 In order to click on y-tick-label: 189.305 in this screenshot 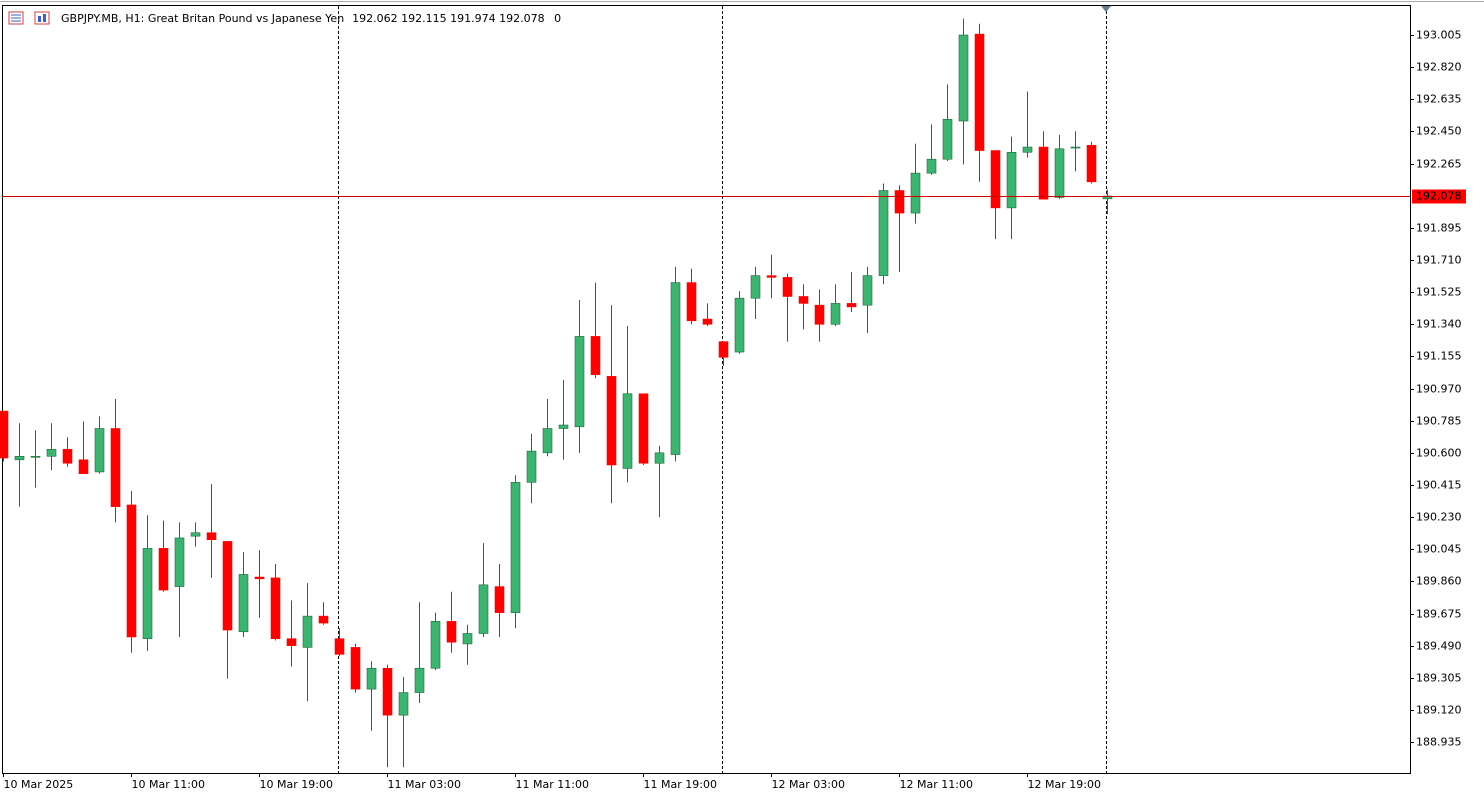, I will do `click(1439, 678)`.